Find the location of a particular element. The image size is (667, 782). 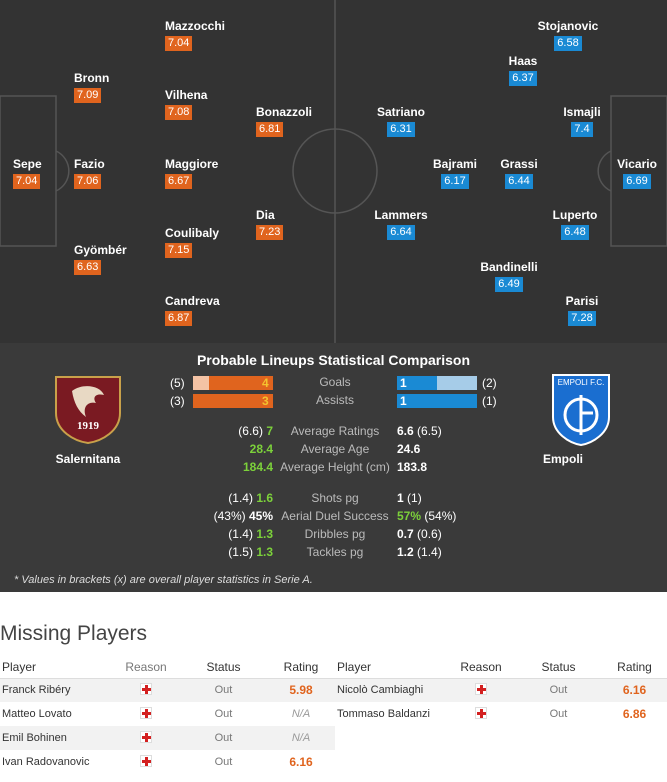

player-rating: 5.98 is located at coordinates (301, 690).